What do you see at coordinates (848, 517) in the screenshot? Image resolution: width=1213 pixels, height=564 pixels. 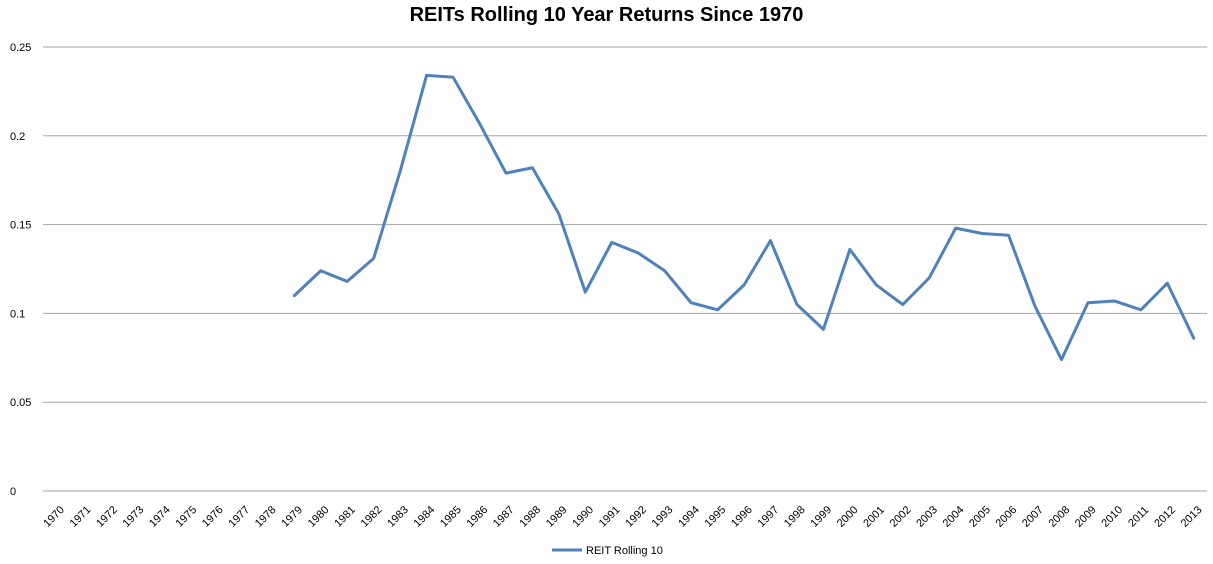 I see `x-tick-label-30: 2000` at bounding box center [848, 517].